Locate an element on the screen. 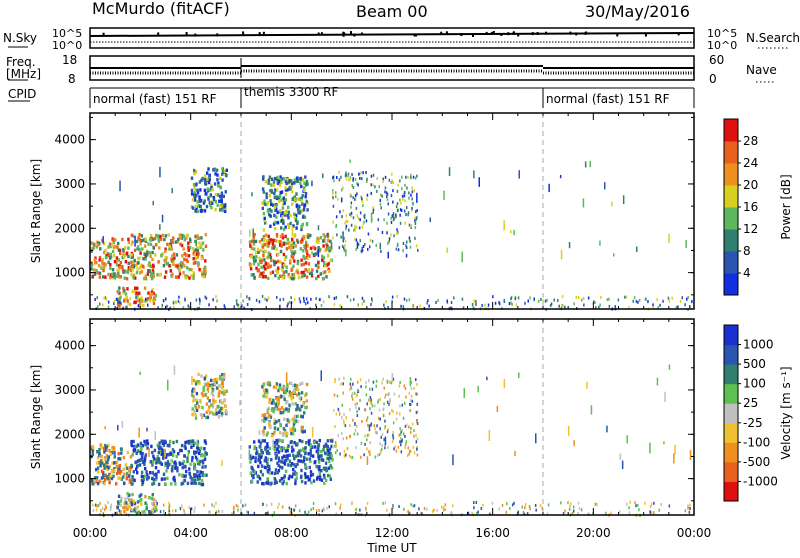  colorbar-tick-label: 8 is located at coordinates (747, 251).